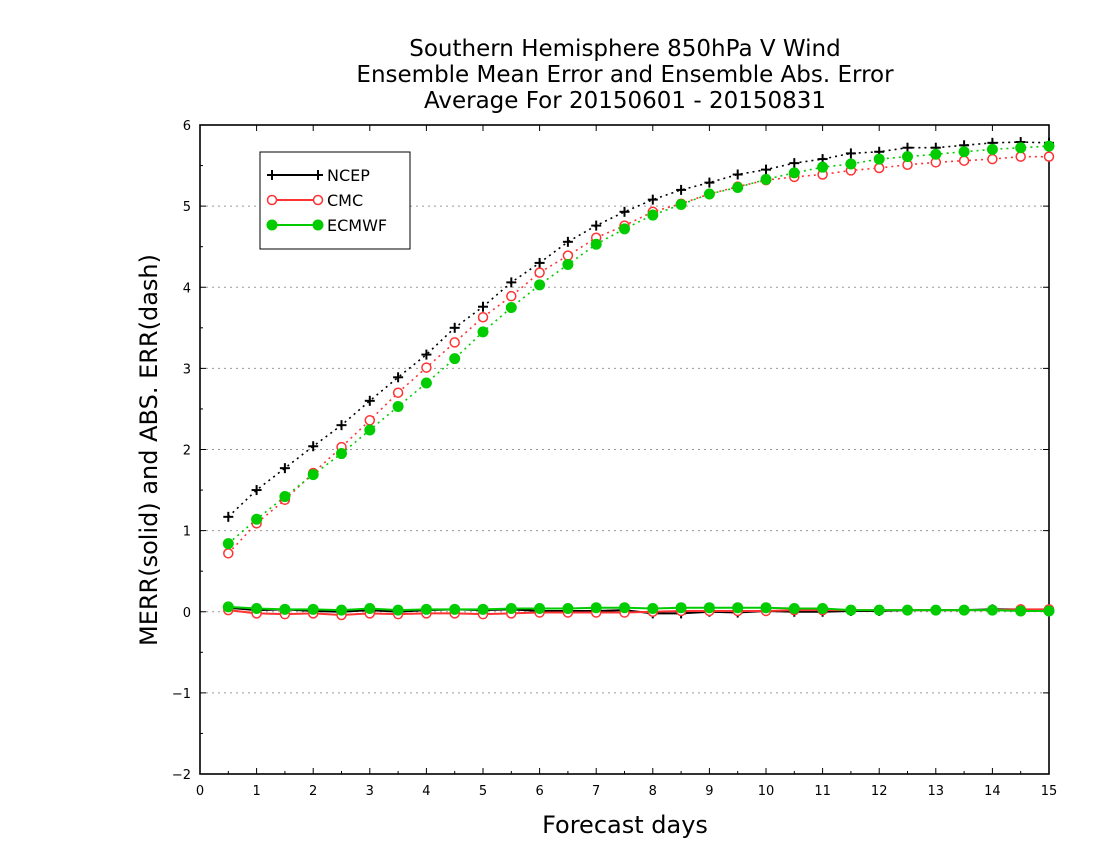  I want to click on x-tick-label-13: 13, so click(936, 791).